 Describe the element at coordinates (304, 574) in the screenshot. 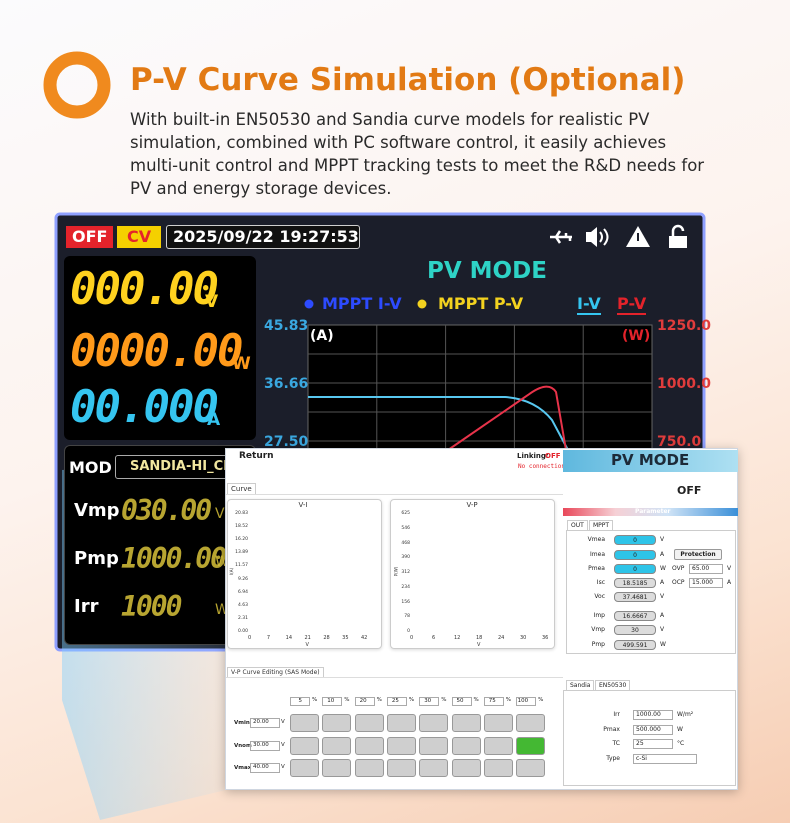

I see `chart-frame` at that location.